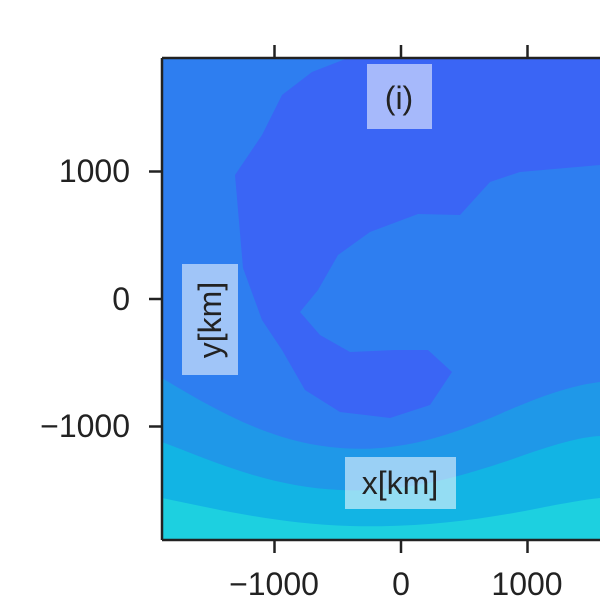 This screenshot has width=600, height=600. Describe the element at coordinates (85, 426) in the screenshot. I see `y-tick-label: −1000` at that location.